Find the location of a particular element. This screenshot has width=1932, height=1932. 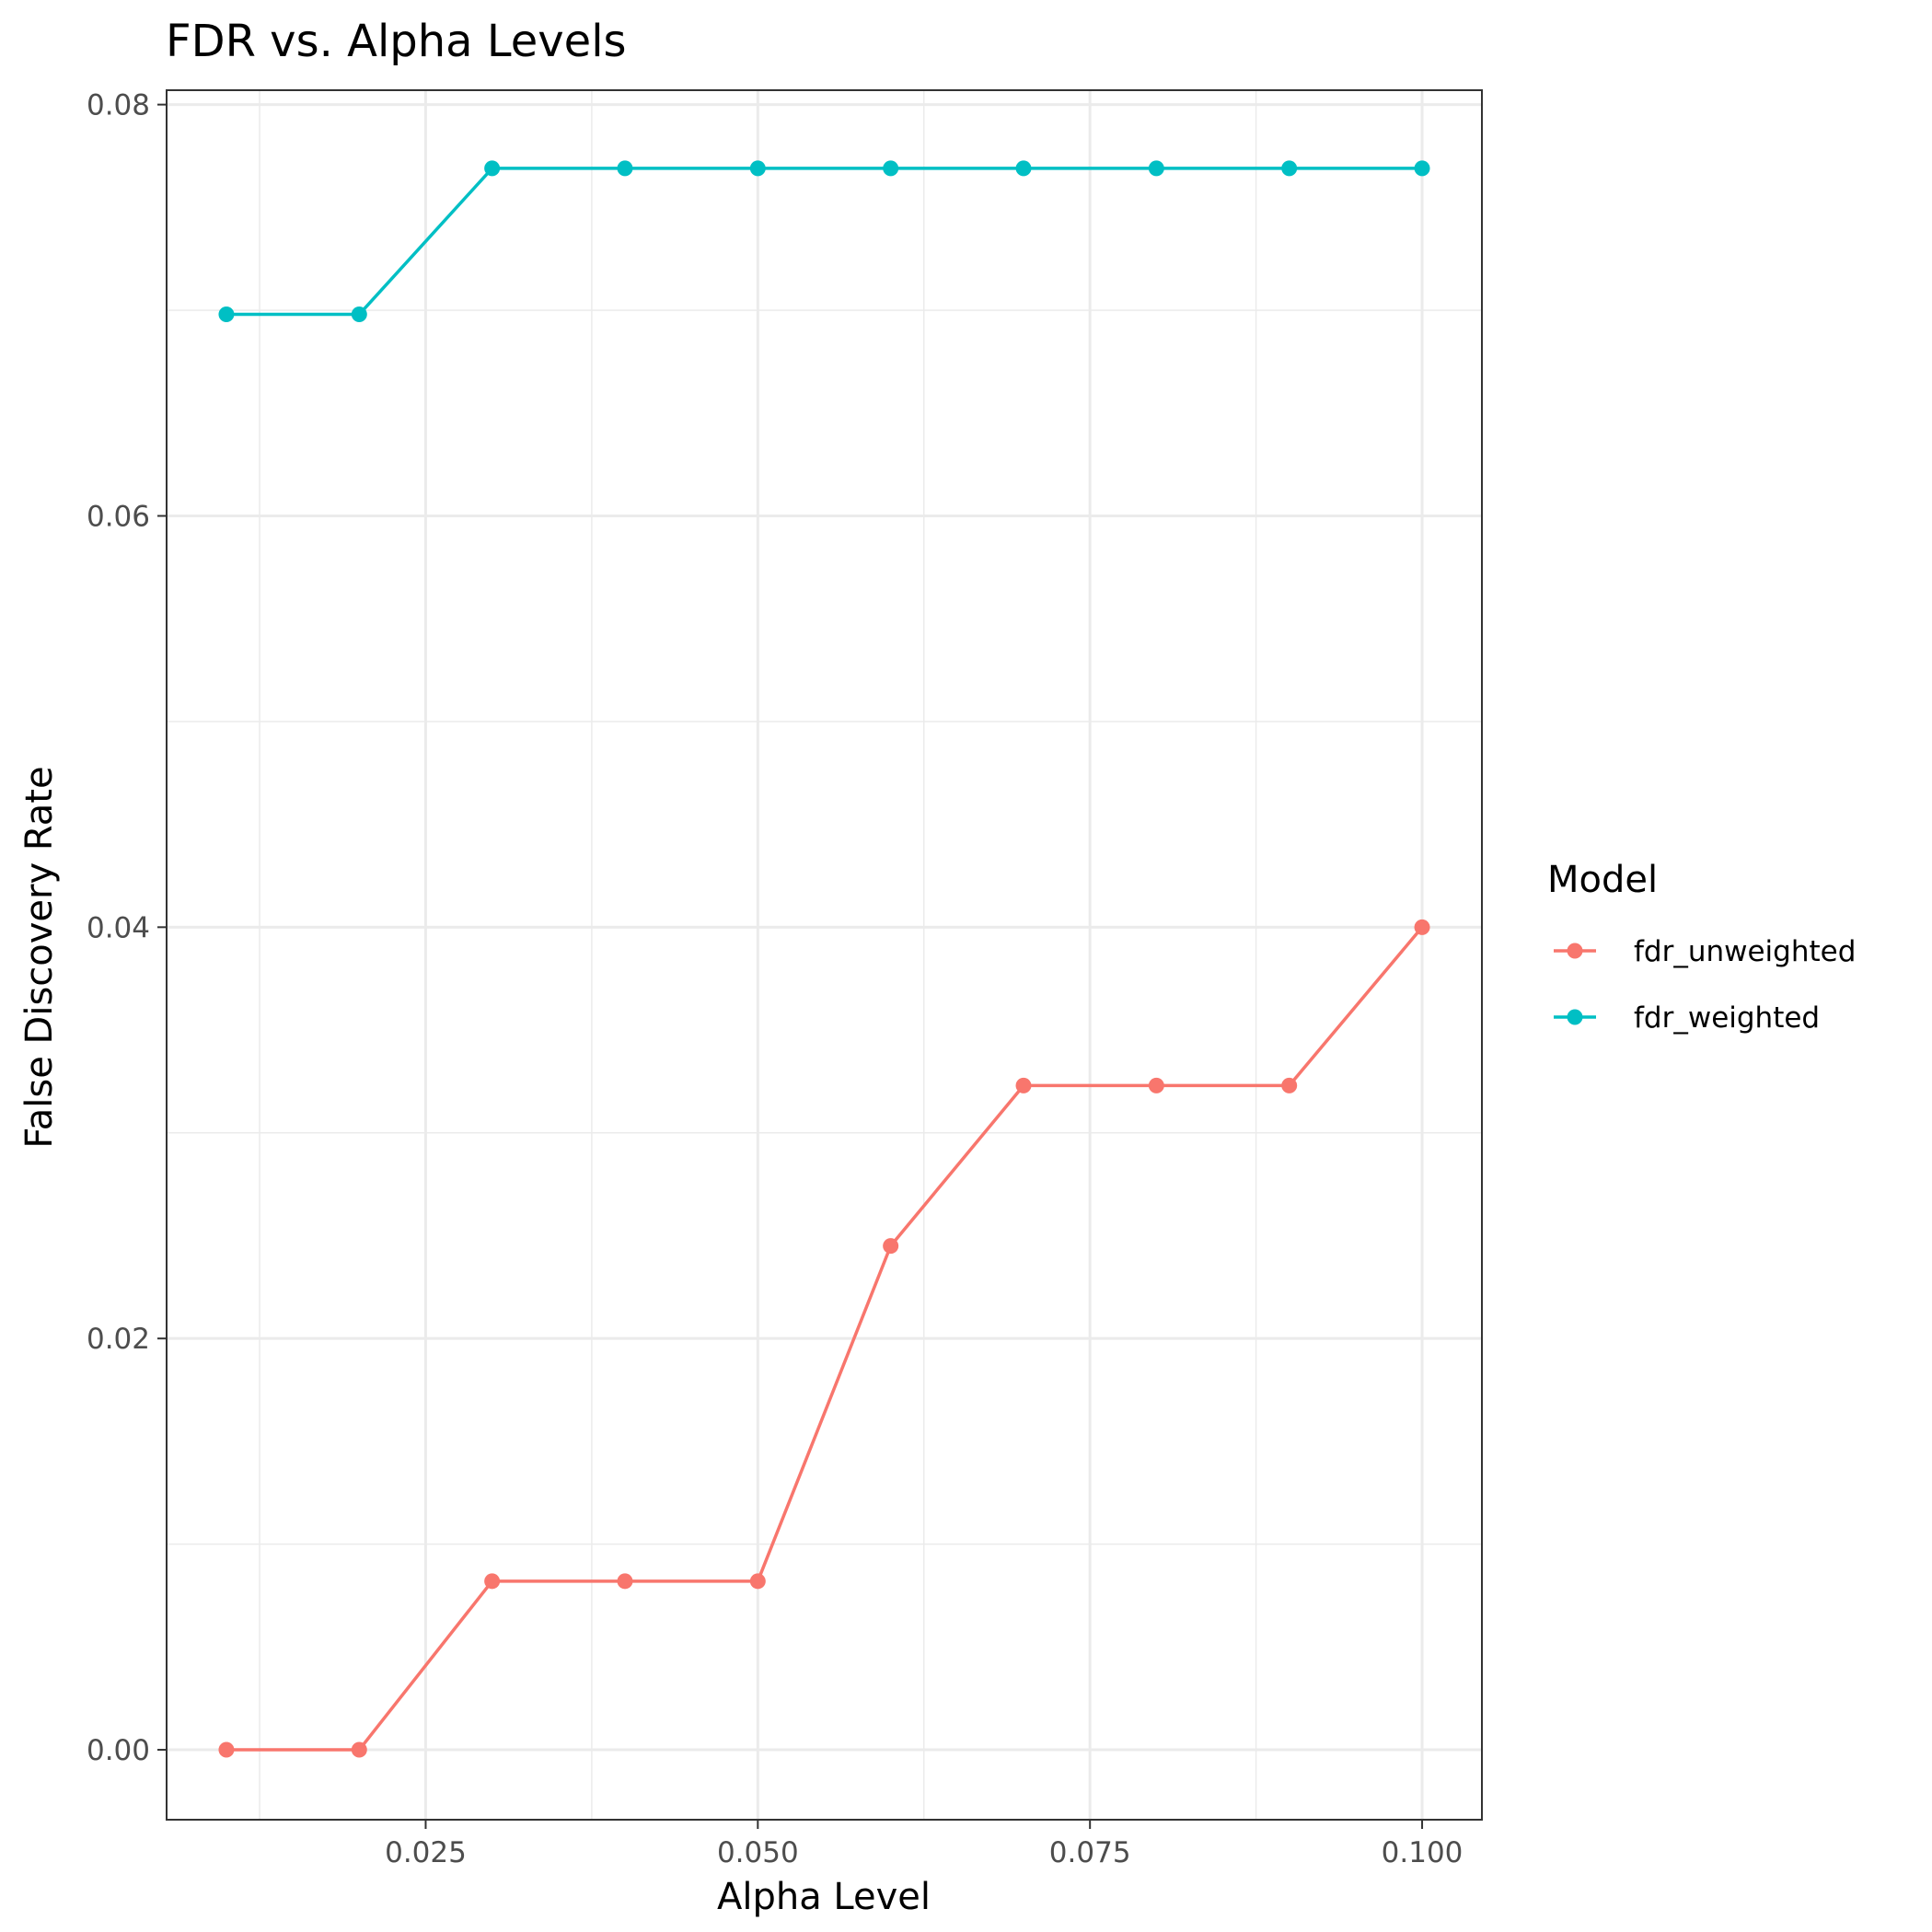

chart-title: FDR vs. Alpha Levels is located at coordinates (397, 42).